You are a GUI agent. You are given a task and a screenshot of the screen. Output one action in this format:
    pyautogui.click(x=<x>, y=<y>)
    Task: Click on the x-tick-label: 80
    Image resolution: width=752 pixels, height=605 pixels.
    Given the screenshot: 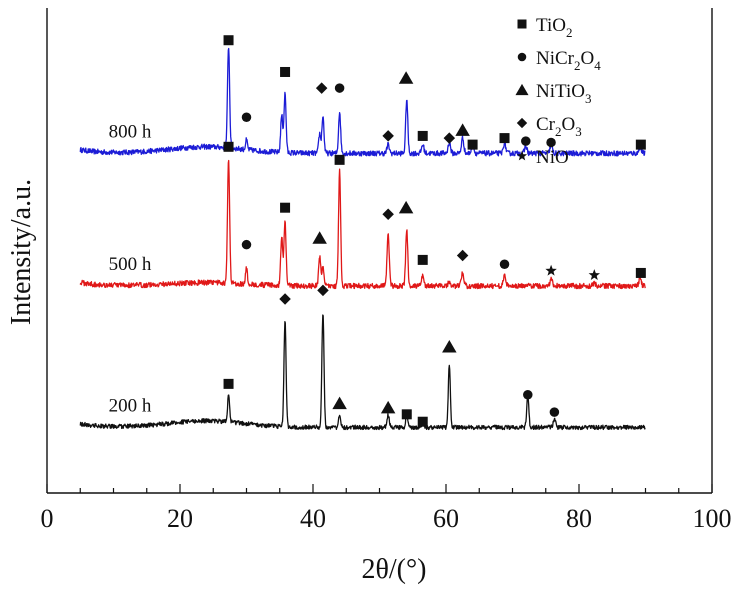 What is the action you would take?
    pyautogui.click(x=579, y=518)
    